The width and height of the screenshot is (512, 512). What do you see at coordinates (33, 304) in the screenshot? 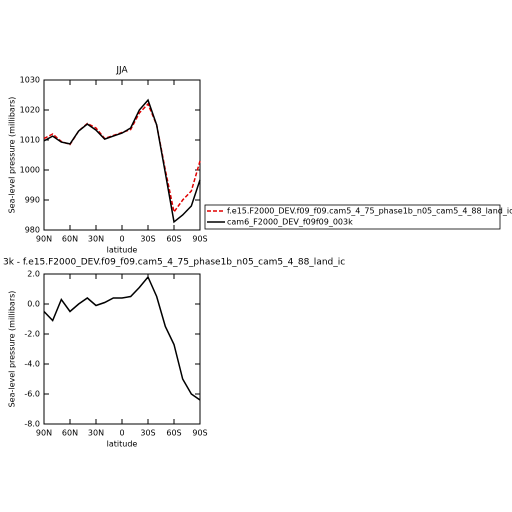
I see `y-tick-label: 0.0` at bounding box center [33, 304].